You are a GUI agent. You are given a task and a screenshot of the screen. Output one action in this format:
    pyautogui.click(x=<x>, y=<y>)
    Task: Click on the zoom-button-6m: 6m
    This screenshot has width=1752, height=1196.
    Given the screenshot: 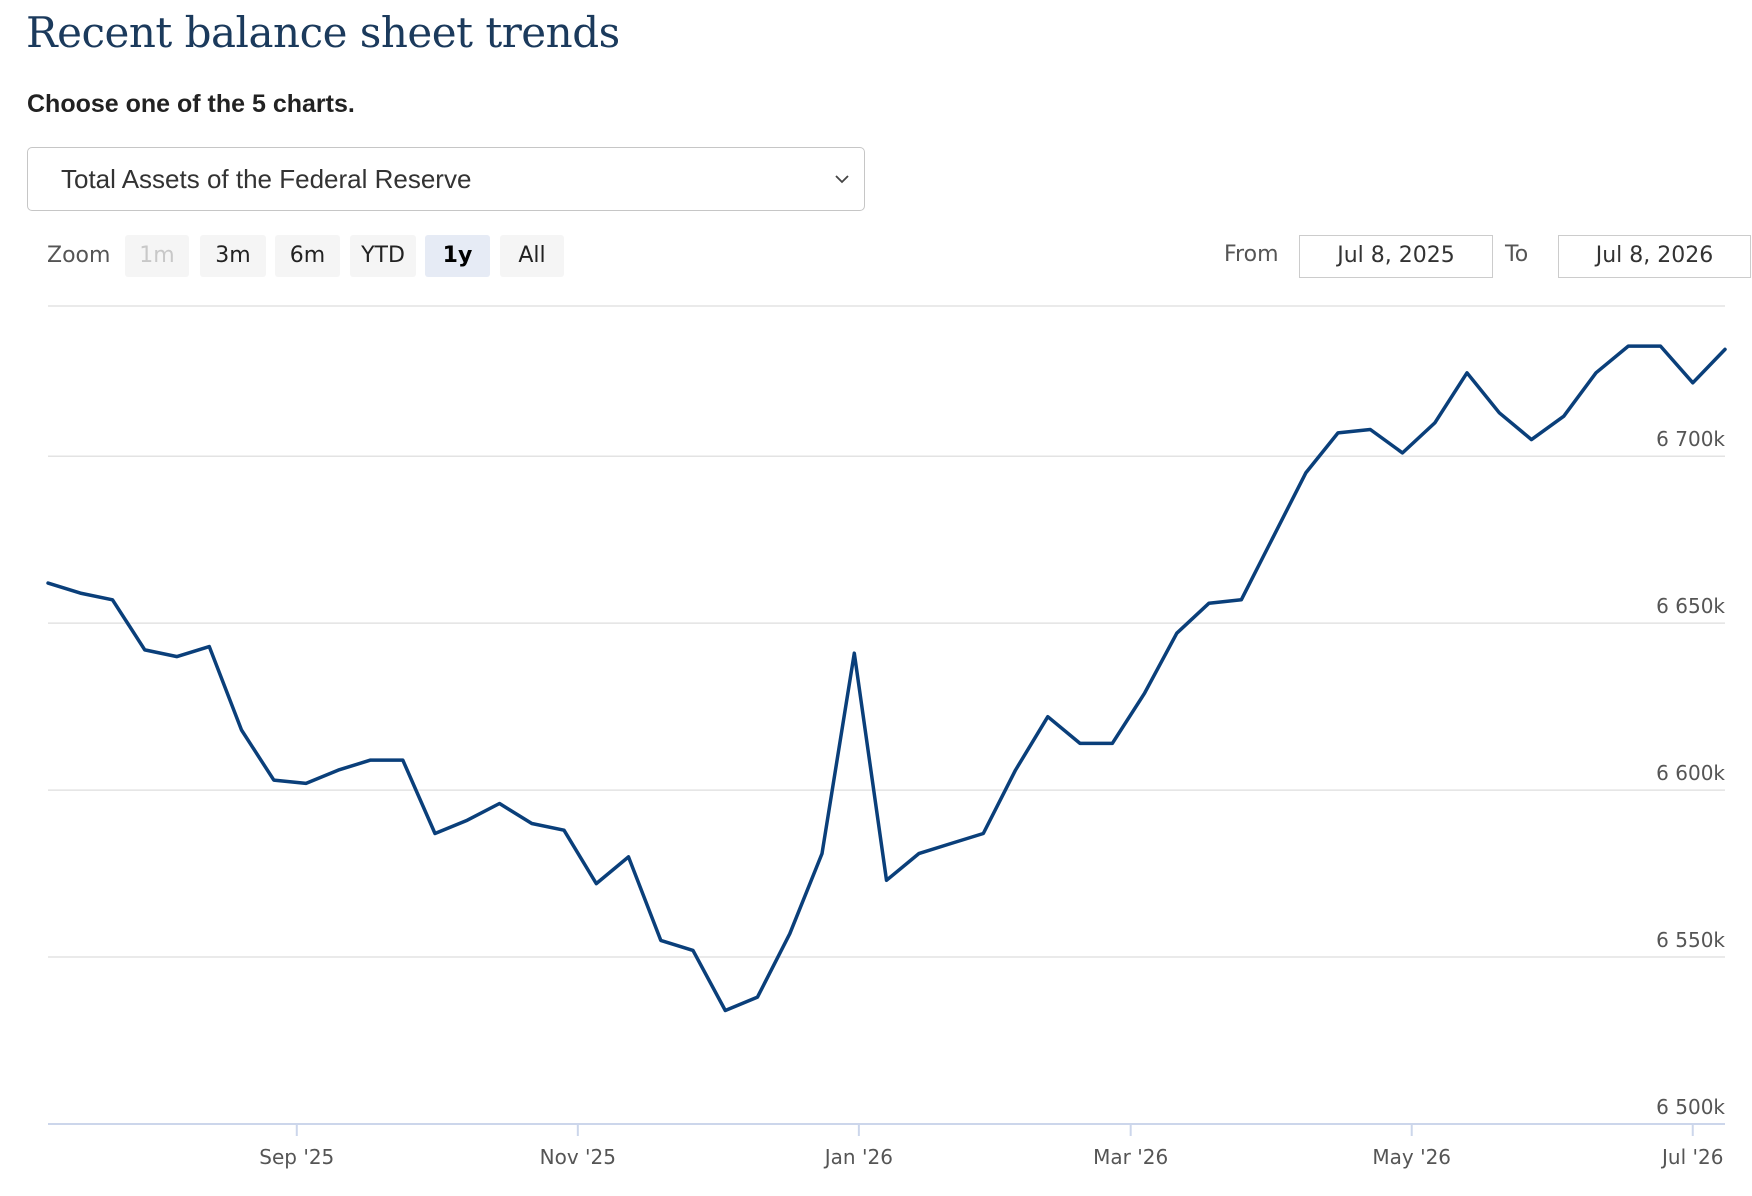 What is the action you would take?
    pyautogui.click(x=307, y=256)
    